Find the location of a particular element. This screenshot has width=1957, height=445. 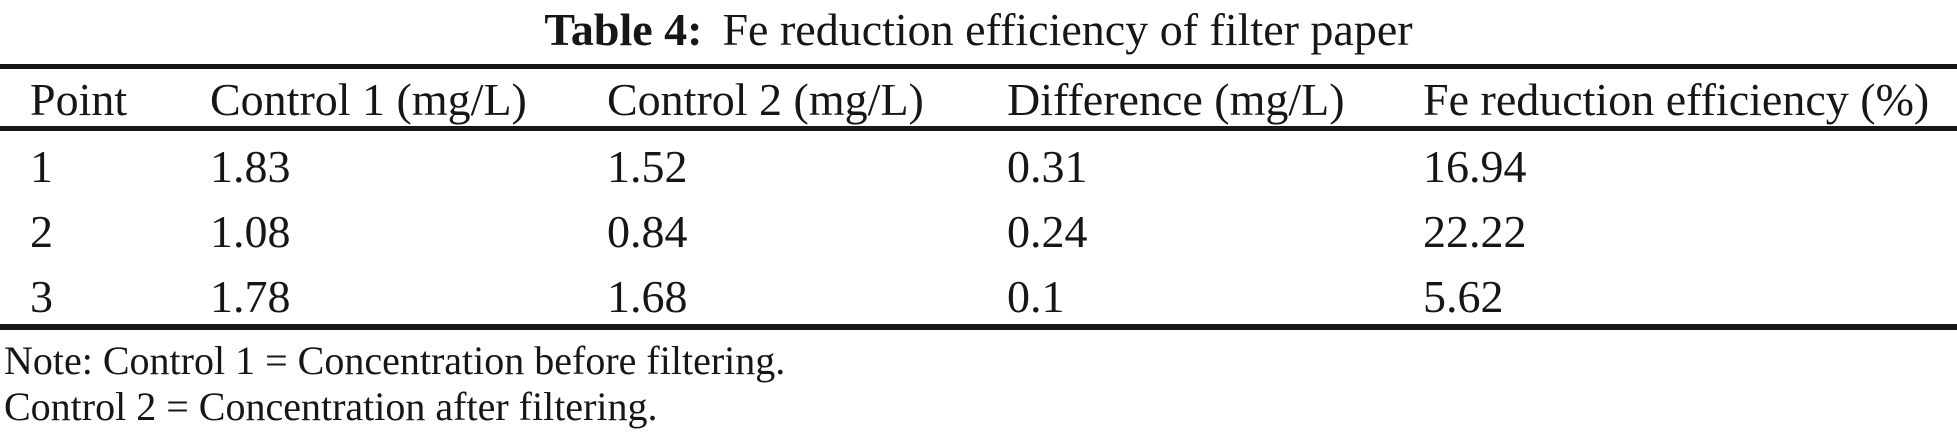

cell-control2: 0.84 is located at coordinates (647, 231).